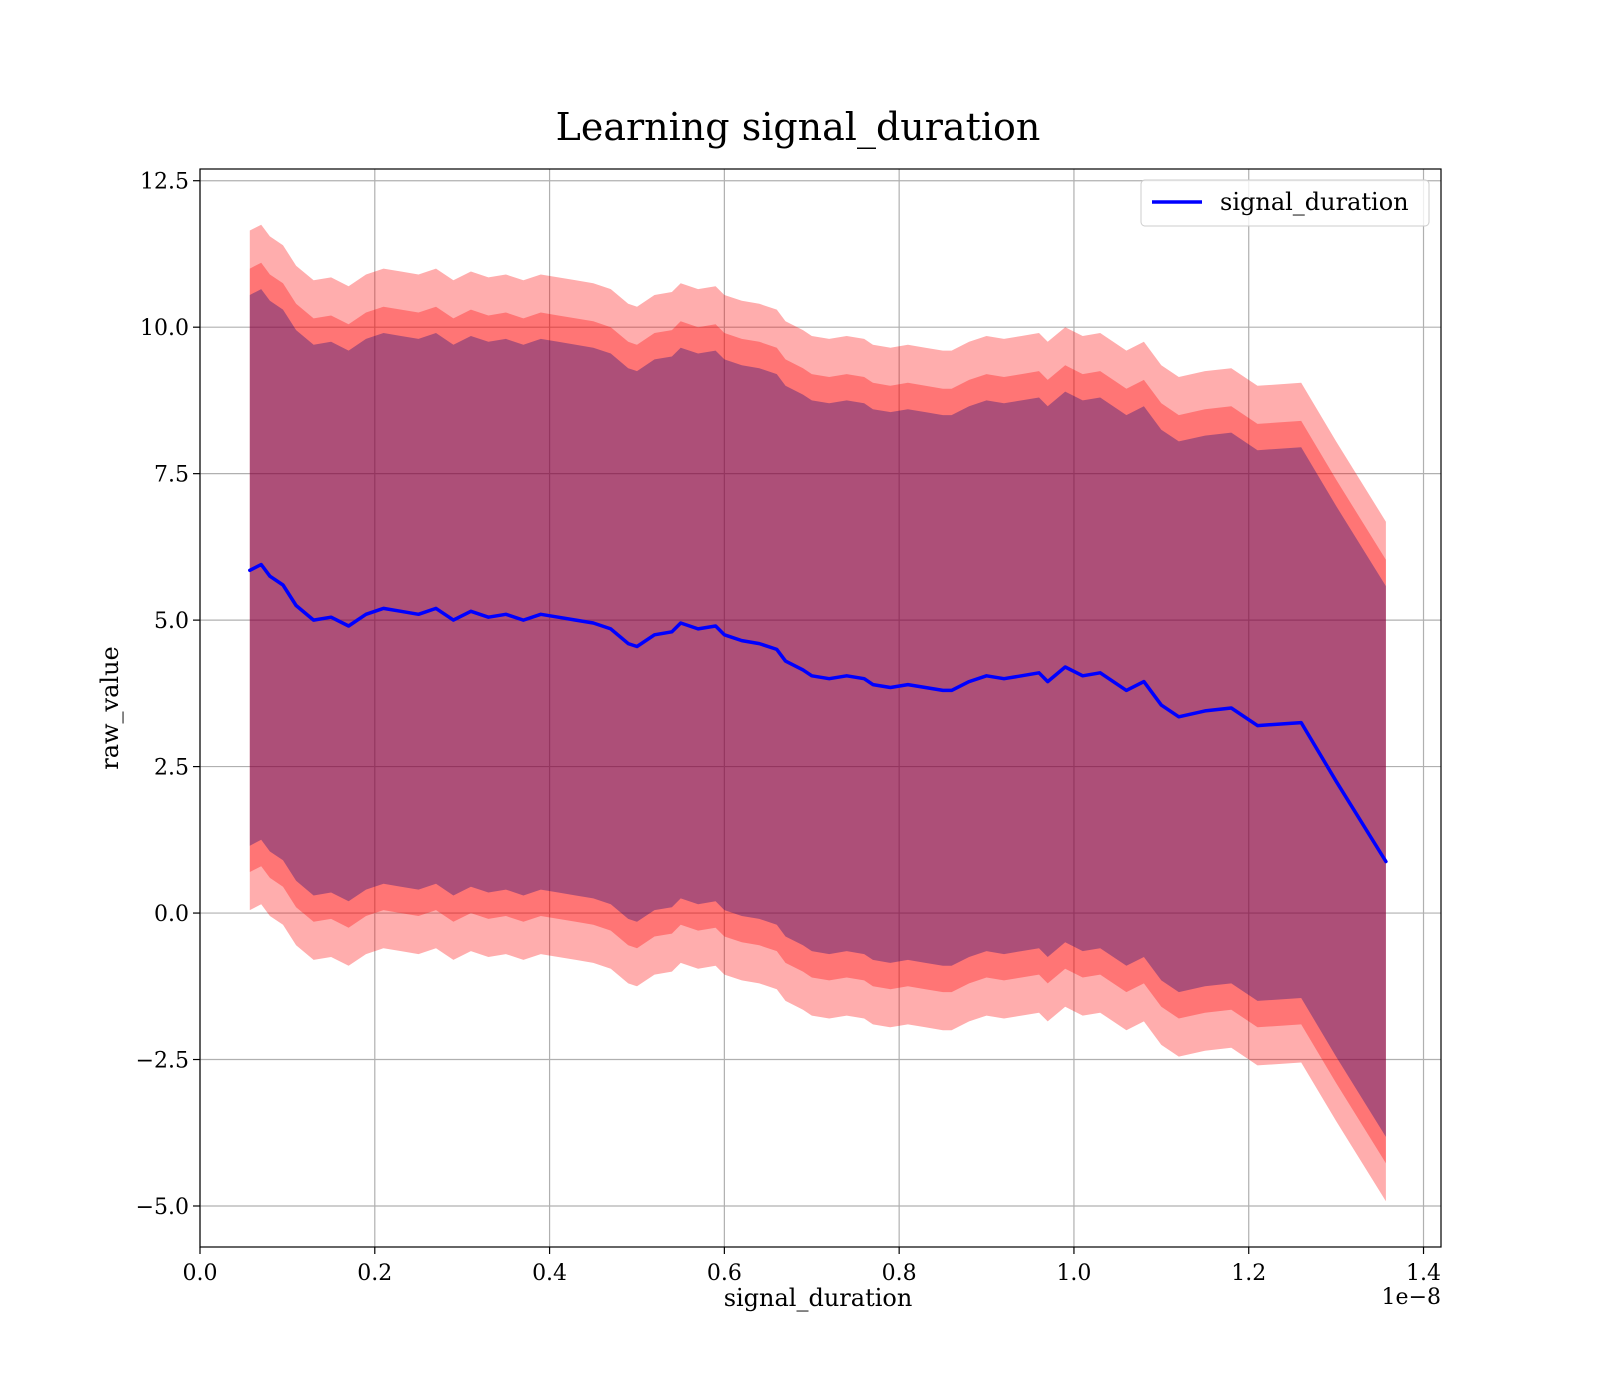  Describe the element at coordinates (162, 1061) in the screenshot. I see `y-tick-label: −2.5` at that location.